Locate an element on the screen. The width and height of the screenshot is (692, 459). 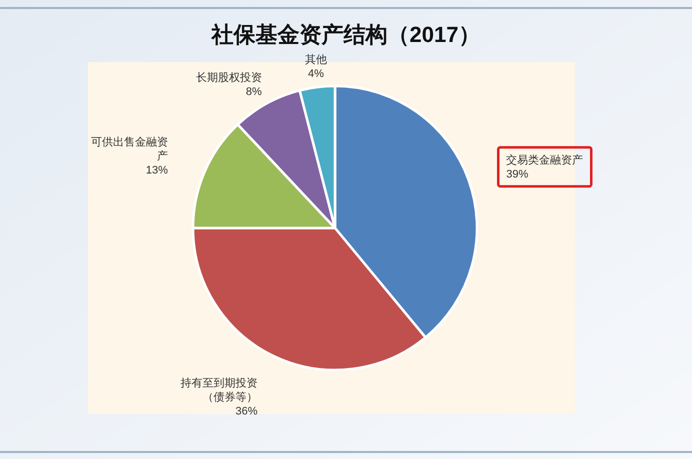
slice-label: 交易类金融资产 is located at coordinates (545, 159).